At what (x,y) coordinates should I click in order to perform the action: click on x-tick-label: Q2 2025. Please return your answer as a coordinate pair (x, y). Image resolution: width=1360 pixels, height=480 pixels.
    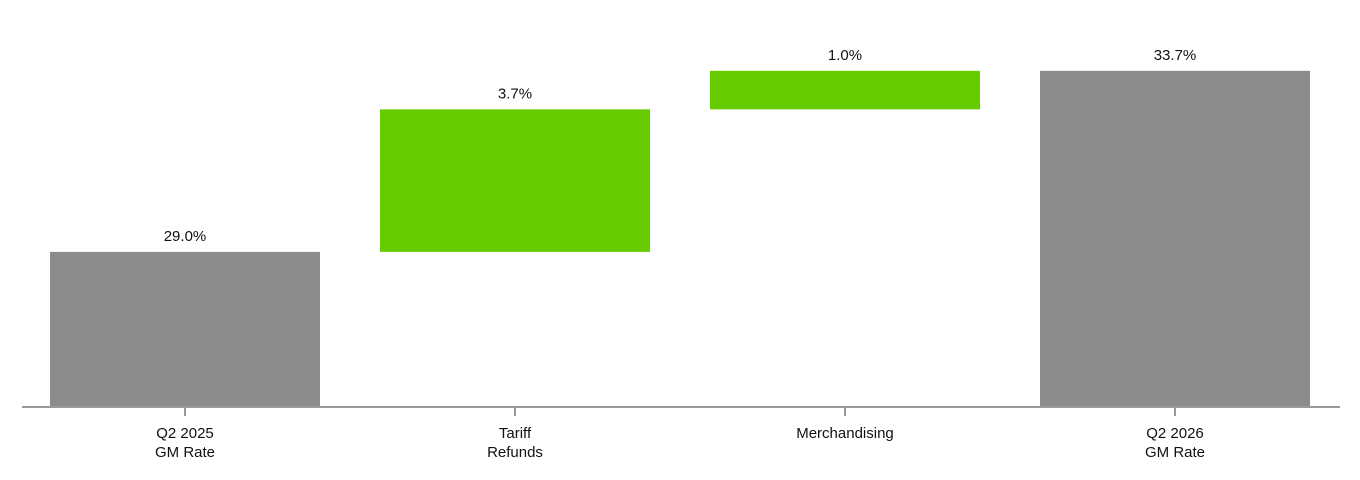
    Looking at the image, I should click on (185, 433).